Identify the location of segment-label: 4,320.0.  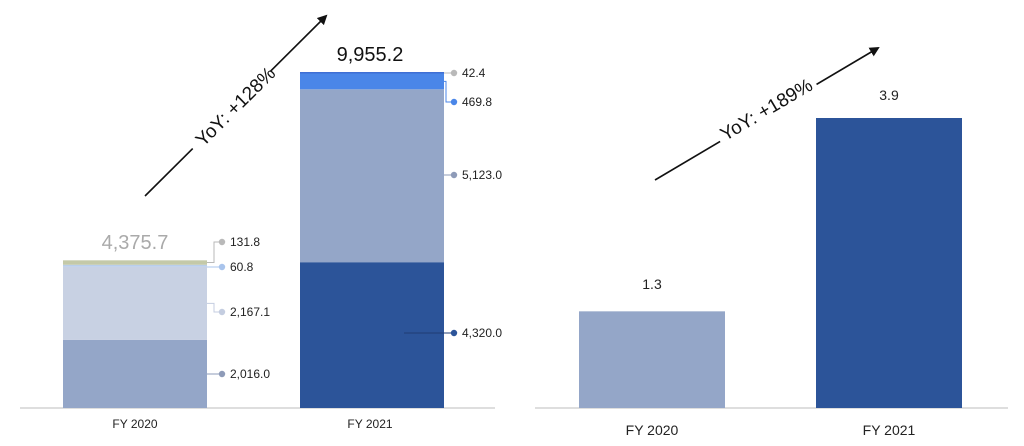
(482, 333).